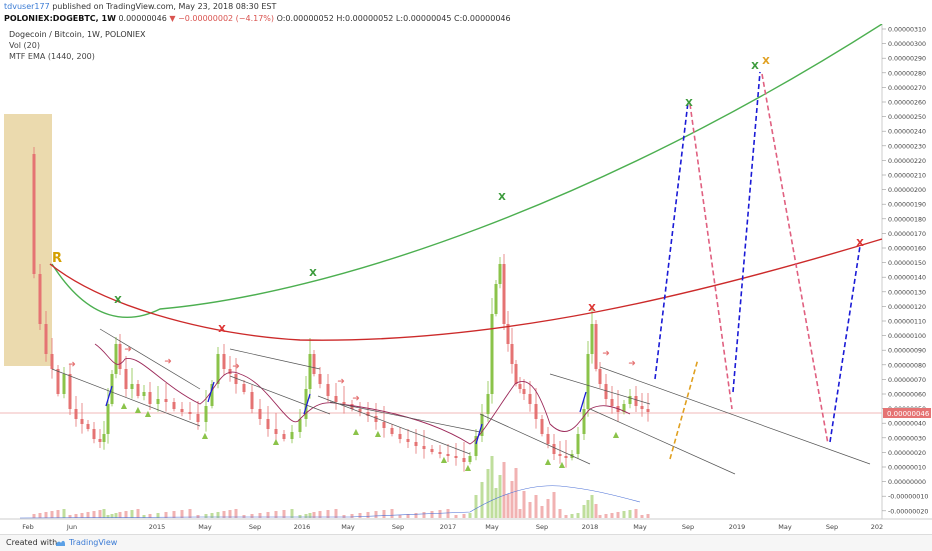 This screenshot has height=551, width=932. I want to click on tradingview-brand: TradingView, so click(93, 542).